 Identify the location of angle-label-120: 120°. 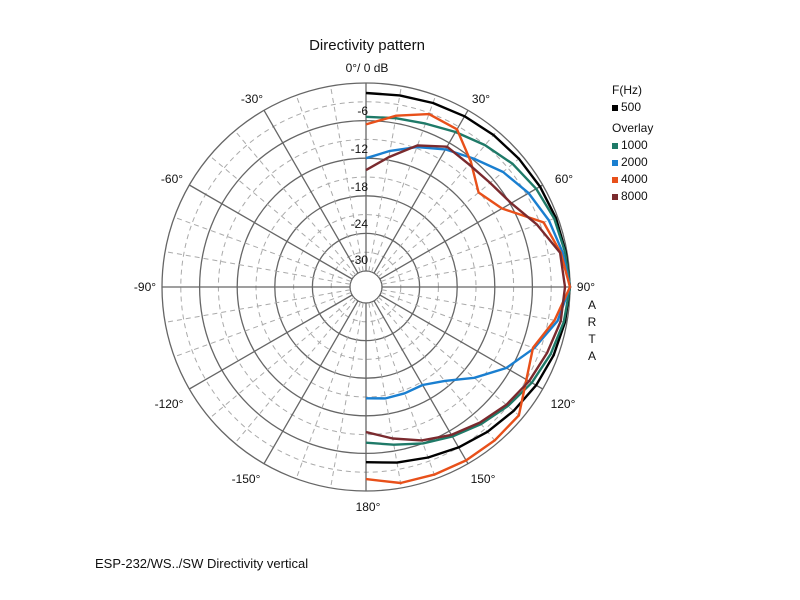
(563, 404).